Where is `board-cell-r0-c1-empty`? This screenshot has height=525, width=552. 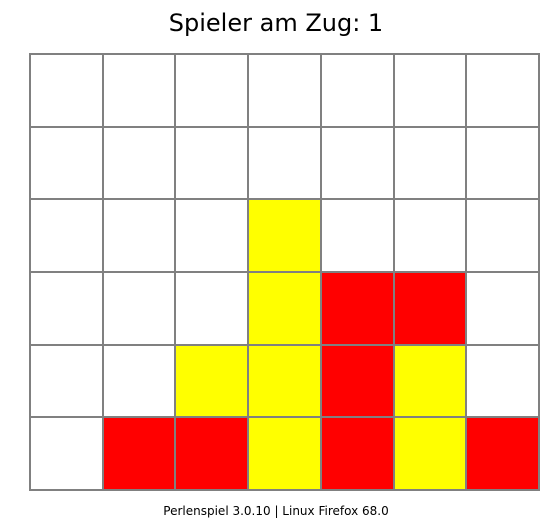 board-cell-r0-c1-empty is located at coordinates (139, 90).